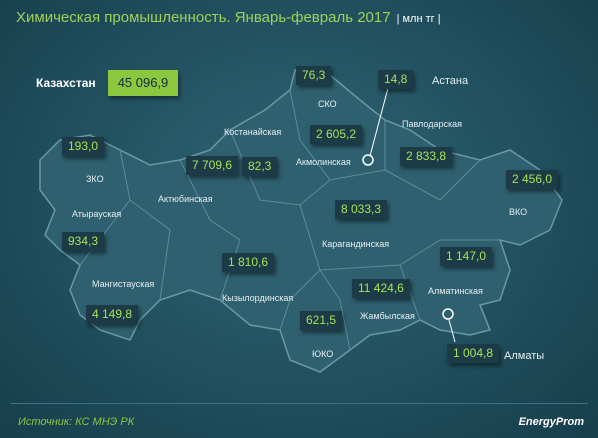 The image size is (598, 438). Describe the element at coordinates (212, 165) in the screenshot. I see `region-value: 7 709,6` at that location.